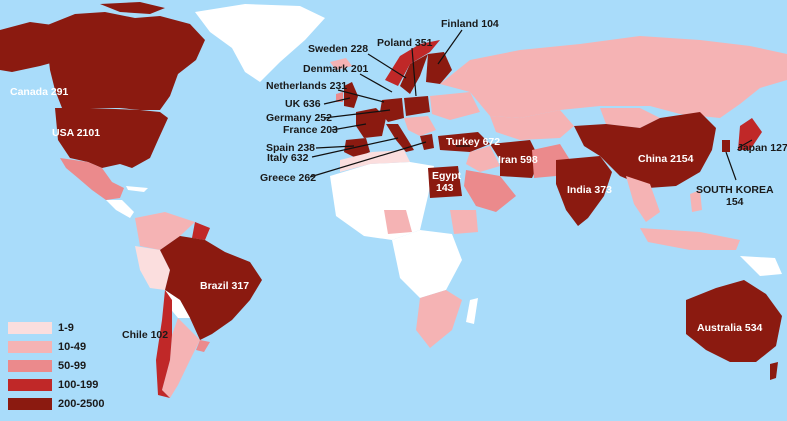 The image size is (787, 421). I want to click on syria-iraq, so click(483, 159).